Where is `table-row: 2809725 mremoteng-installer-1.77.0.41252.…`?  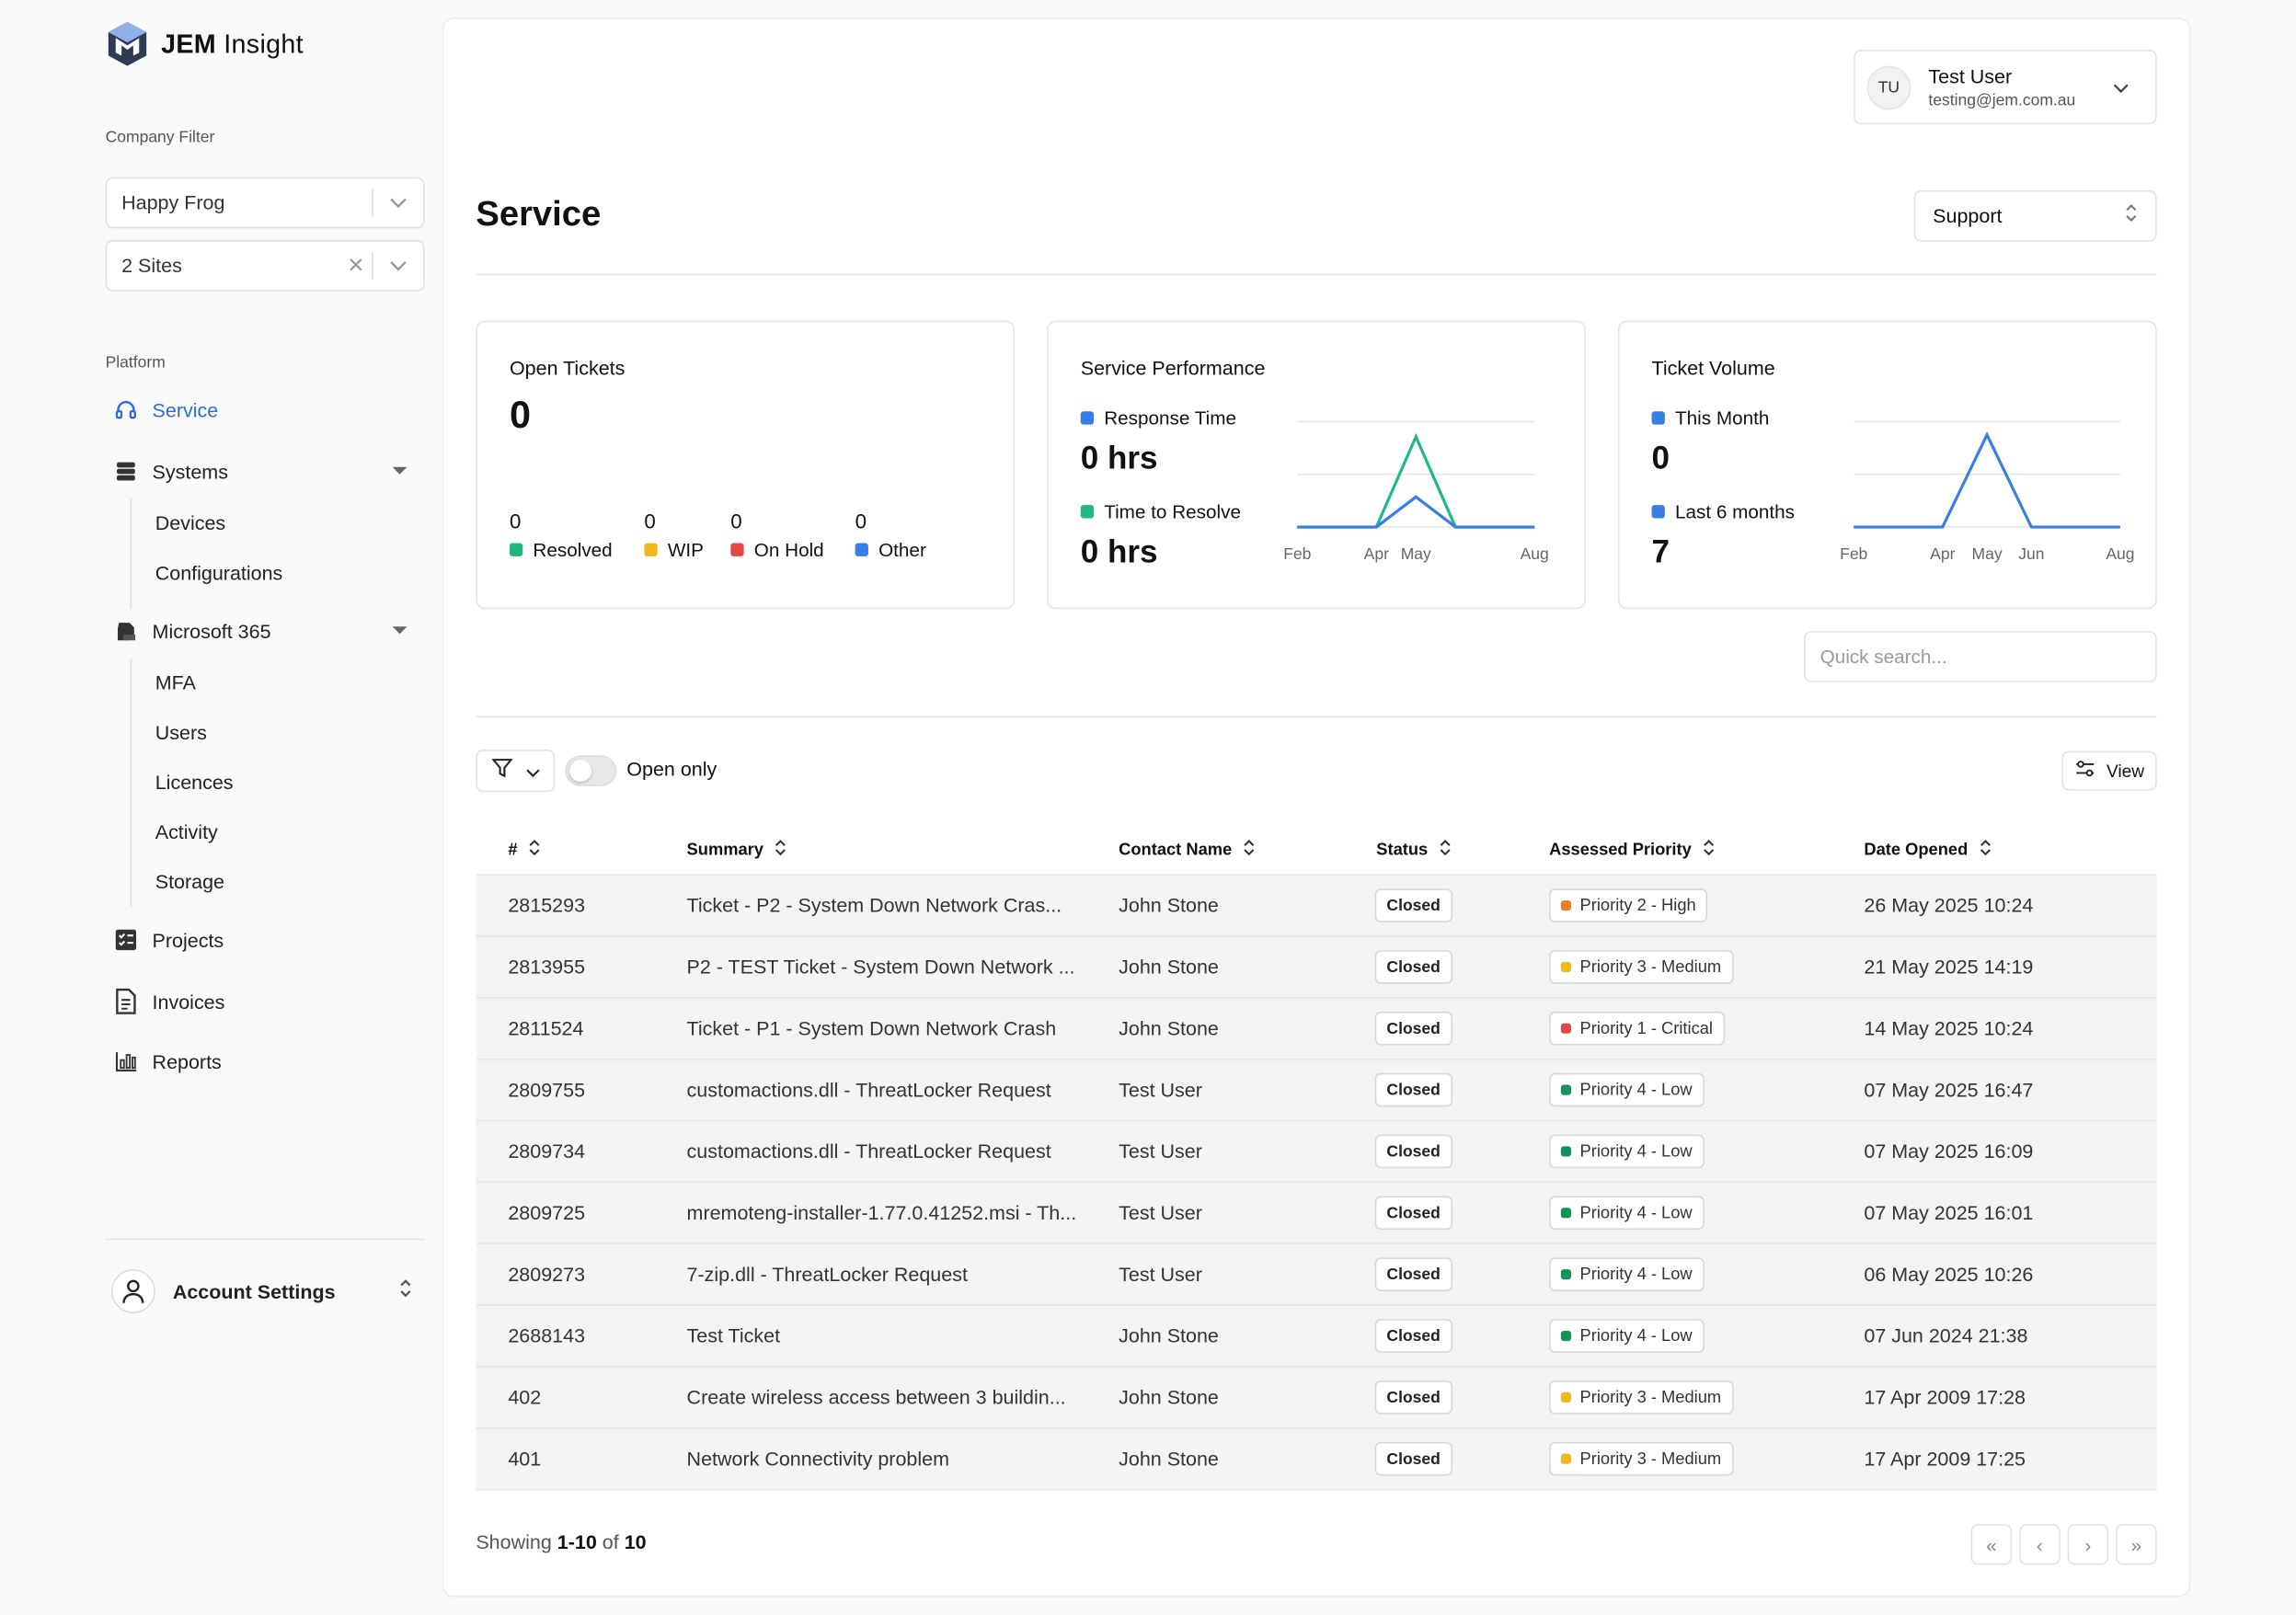
table-row: 2809725 mremoteng-installer-1.77.0.41252.… is located at coordinates (1316, 1212).